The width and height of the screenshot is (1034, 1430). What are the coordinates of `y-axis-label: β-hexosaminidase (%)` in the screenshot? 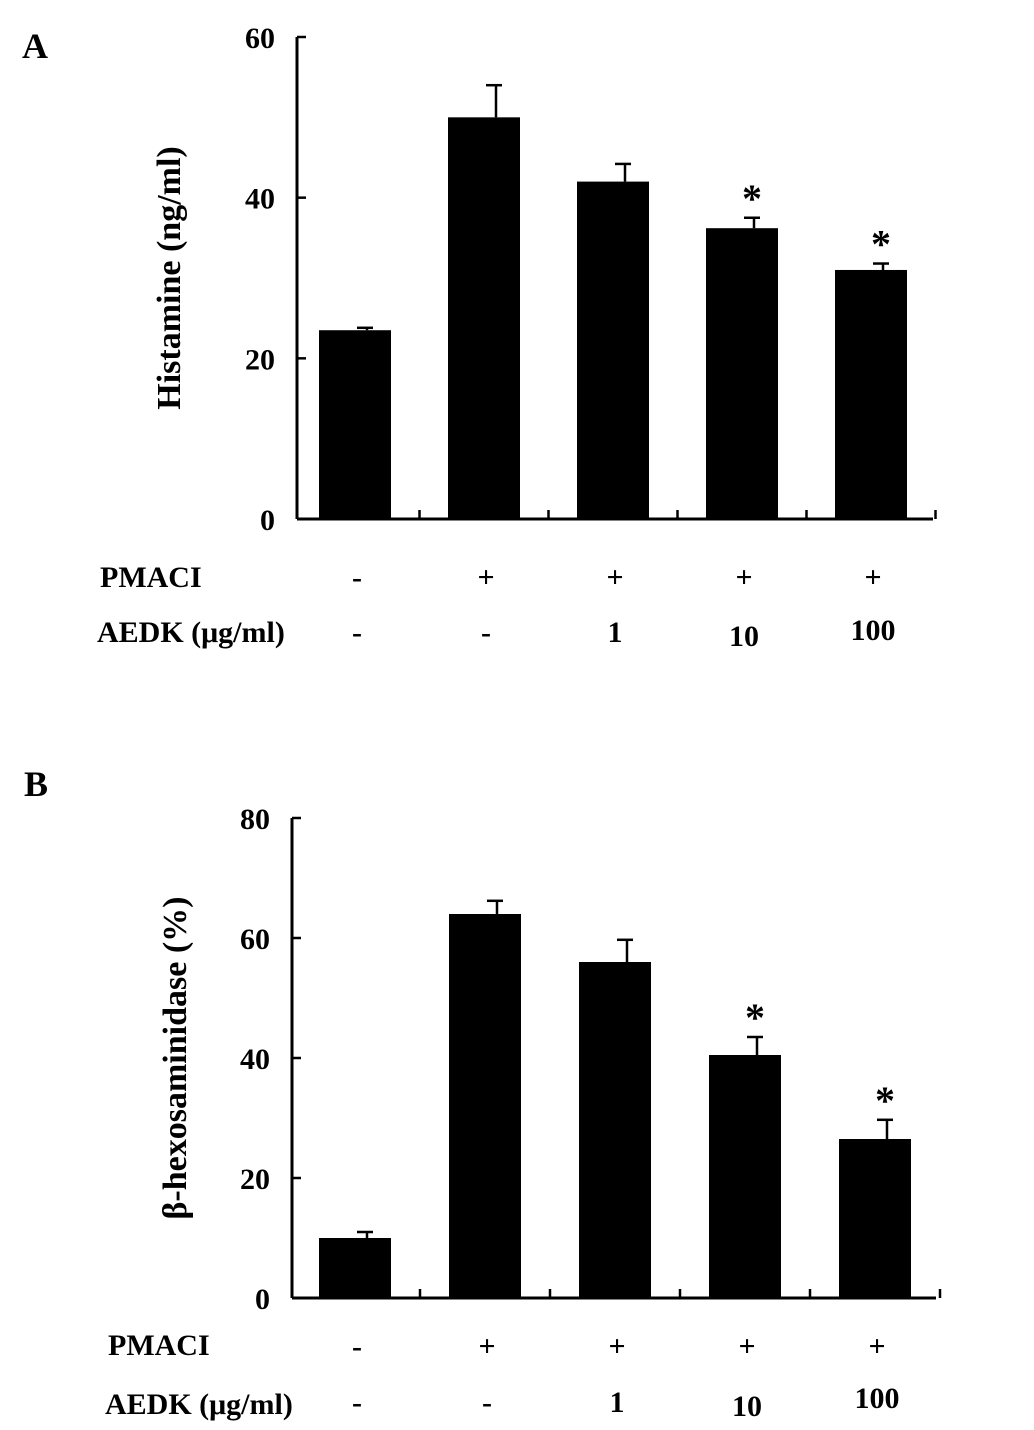 It's located at (175, 1058).